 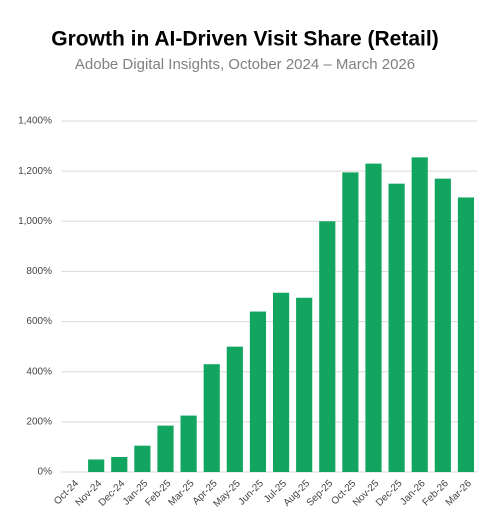 What do you see at coordinates (35, 121) in the screenshot?
I see `y-tick-label: 1,400%` at bounding box center [35, 121].